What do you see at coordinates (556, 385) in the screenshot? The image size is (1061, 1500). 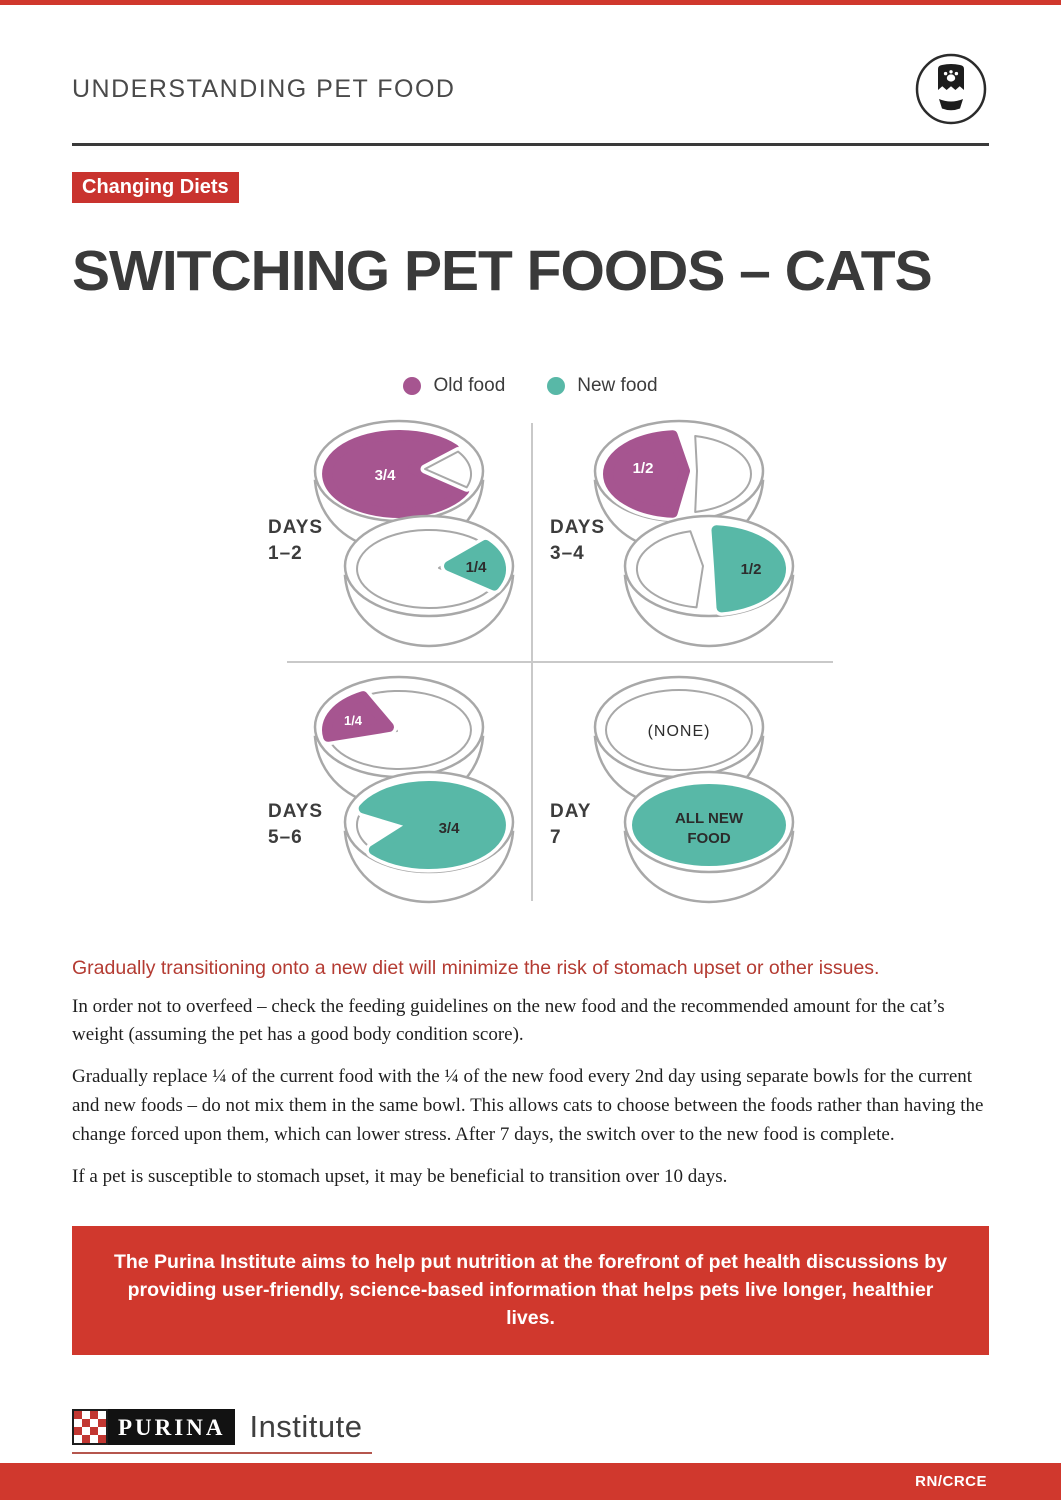 I see `new-food-dot-icon` at bounding box center [556, 385].